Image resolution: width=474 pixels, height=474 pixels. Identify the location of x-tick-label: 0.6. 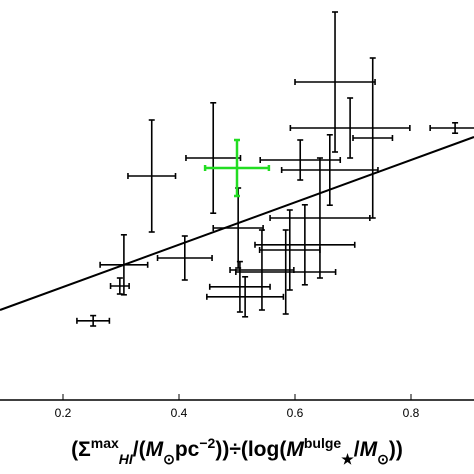
(295, 413).